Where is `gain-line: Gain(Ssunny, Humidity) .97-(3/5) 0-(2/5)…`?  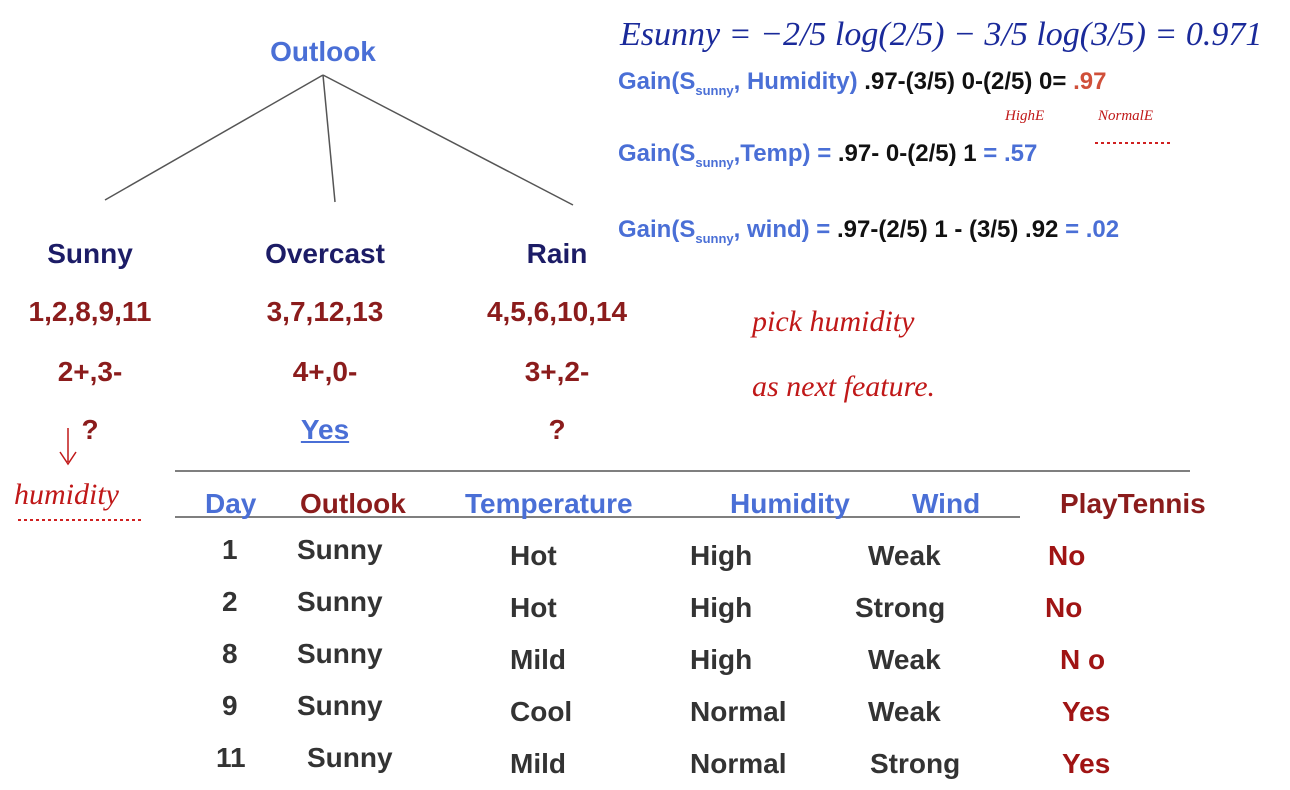 gain-line: Gain(Ssunny, Humidity) .97-(3/5) 0-(2/5)… is located at coordinates (862, 83).